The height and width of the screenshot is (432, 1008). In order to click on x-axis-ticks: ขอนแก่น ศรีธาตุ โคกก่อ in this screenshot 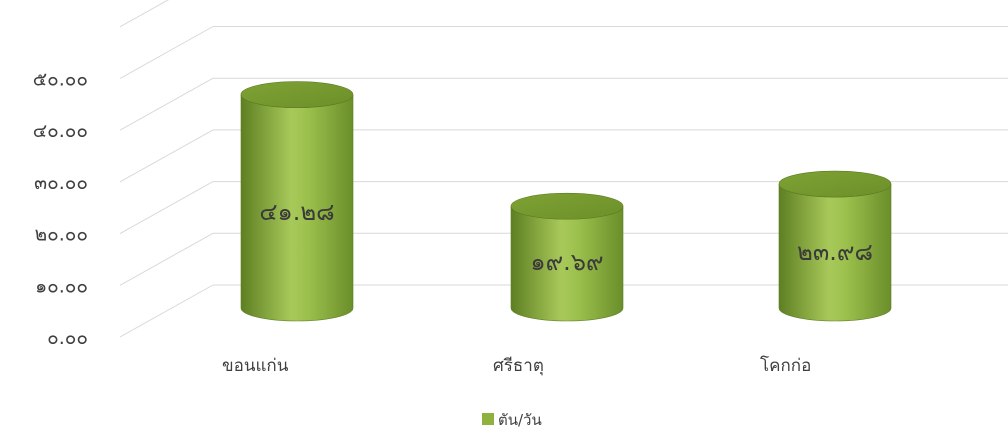, I will do `click(516, 365)`.